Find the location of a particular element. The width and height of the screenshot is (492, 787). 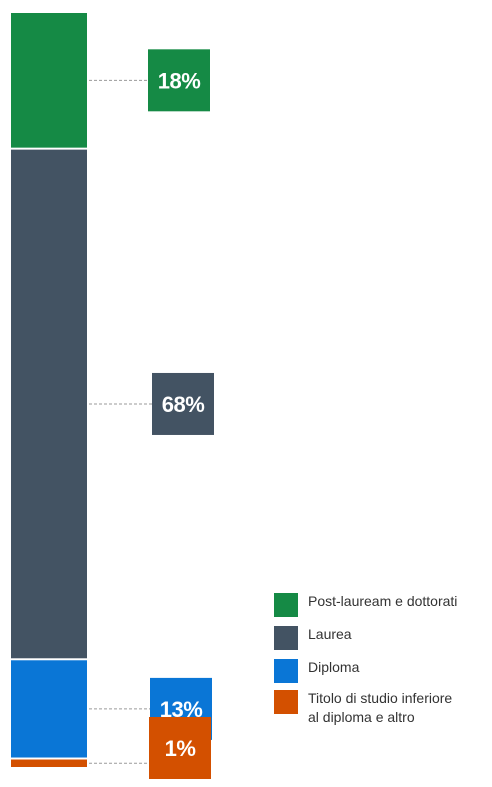

value-badge-laurea is located at coordinates (183, 403).